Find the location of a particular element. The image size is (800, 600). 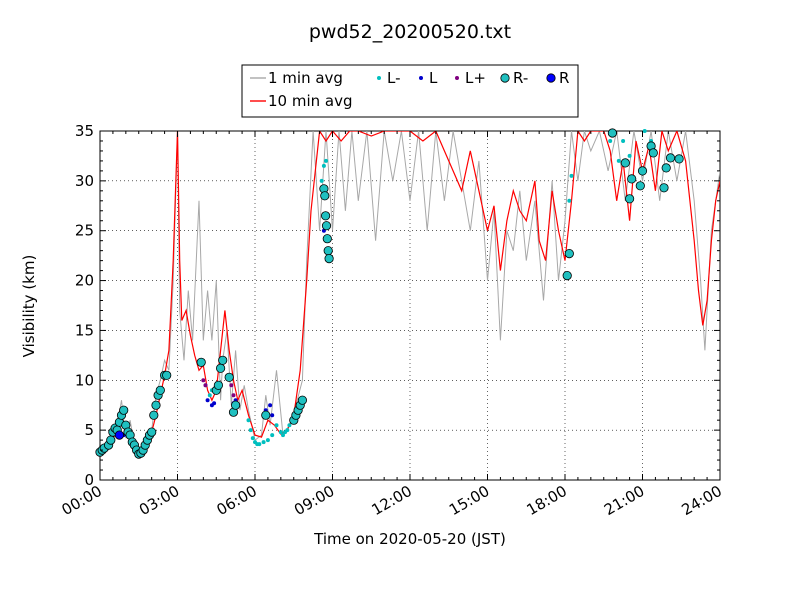

legend-label-lplus: L+ is located at coordinates (475, 78).